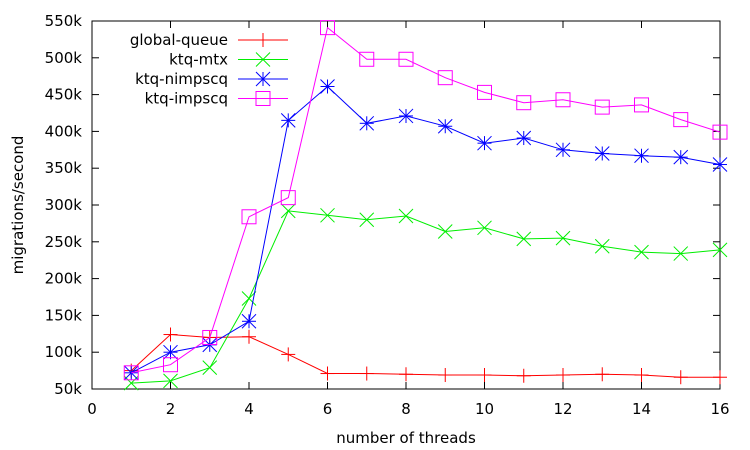 The image size is (750, 450). What do you see at coordinates (484, 409) in the screenshot?
I see `x-tick-label: 10` at bounding box center [484, 409].